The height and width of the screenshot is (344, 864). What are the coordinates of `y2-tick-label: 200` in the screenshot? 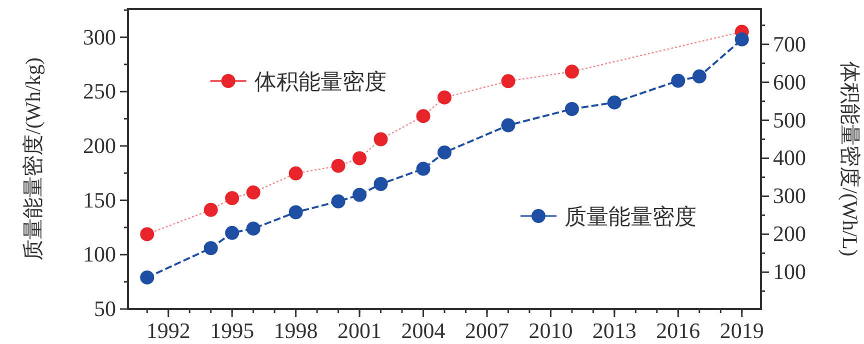 It's located at (789, 233).